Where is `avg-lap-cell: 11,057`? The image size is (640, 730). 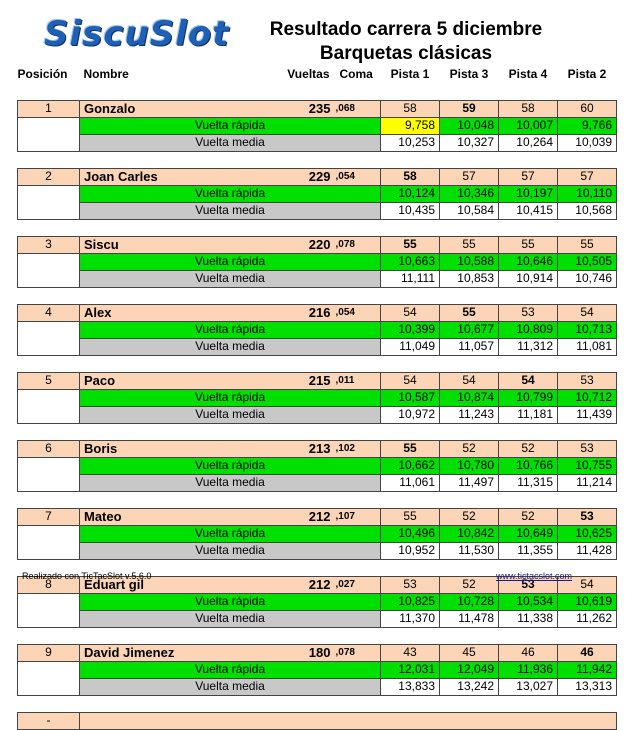
avg-lap-cell: 11,057 is located at coordinates (469, 346).